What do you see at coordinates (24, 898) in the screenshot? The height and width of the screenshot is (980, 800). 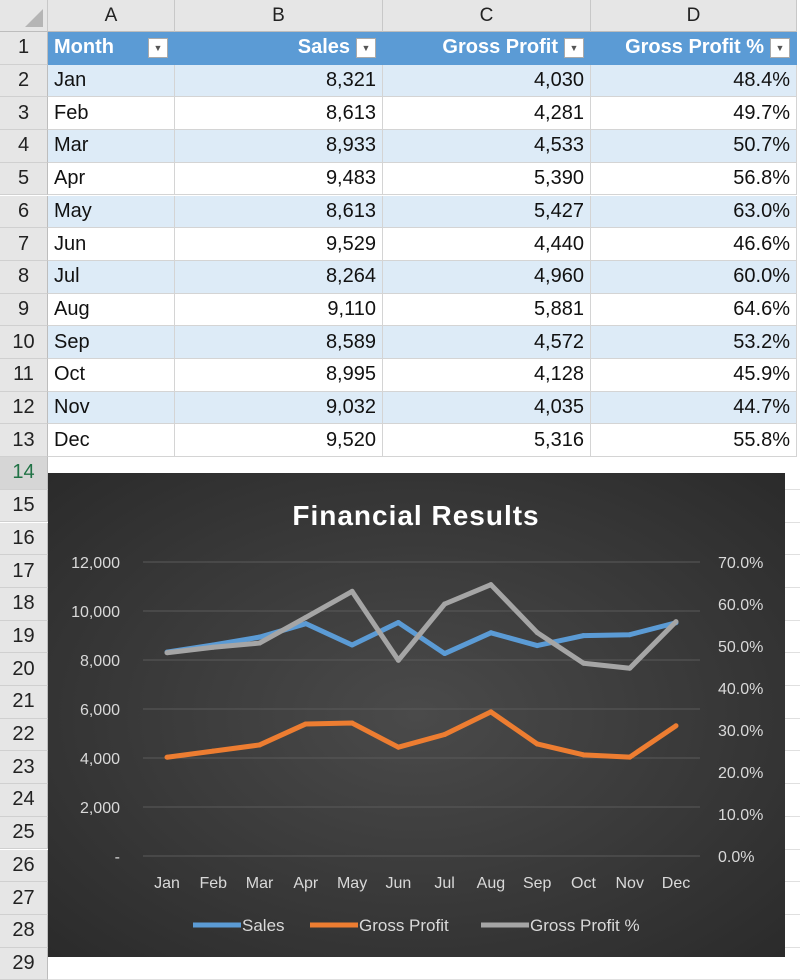 I see `row-header-27: 27` at bounding box center [24, 898].